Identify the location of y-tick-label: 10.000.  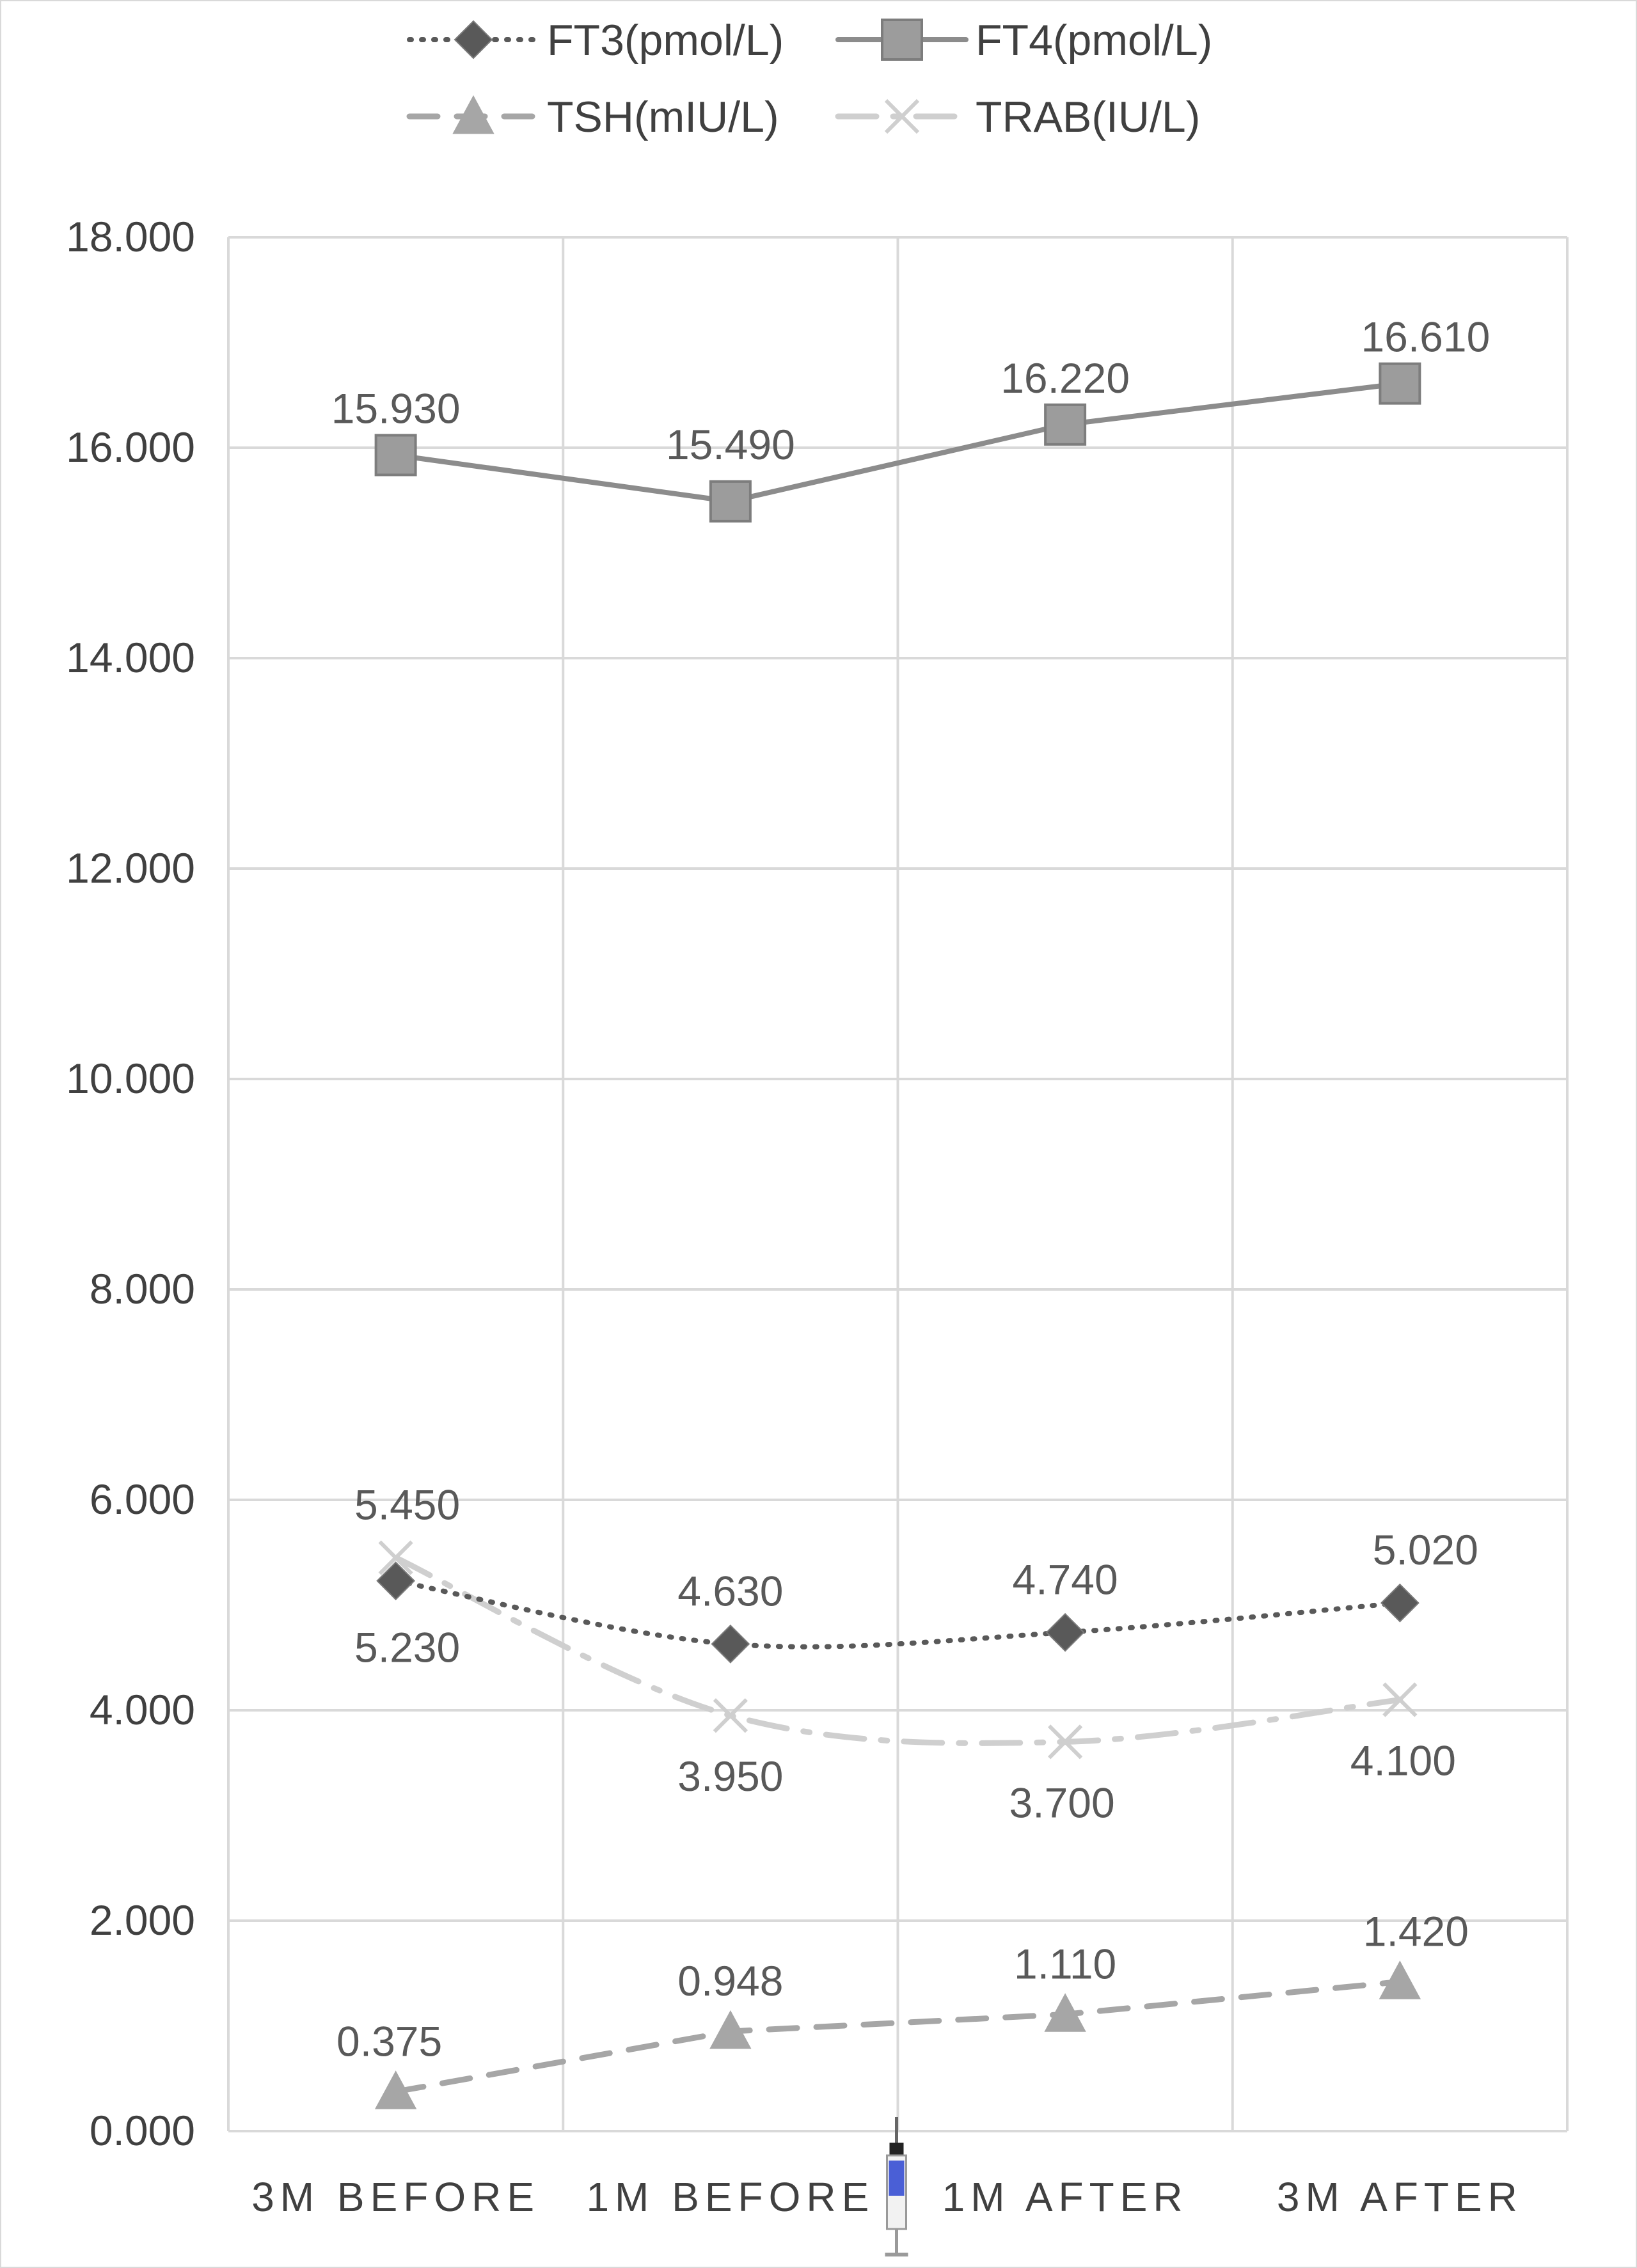
(130, 1078).